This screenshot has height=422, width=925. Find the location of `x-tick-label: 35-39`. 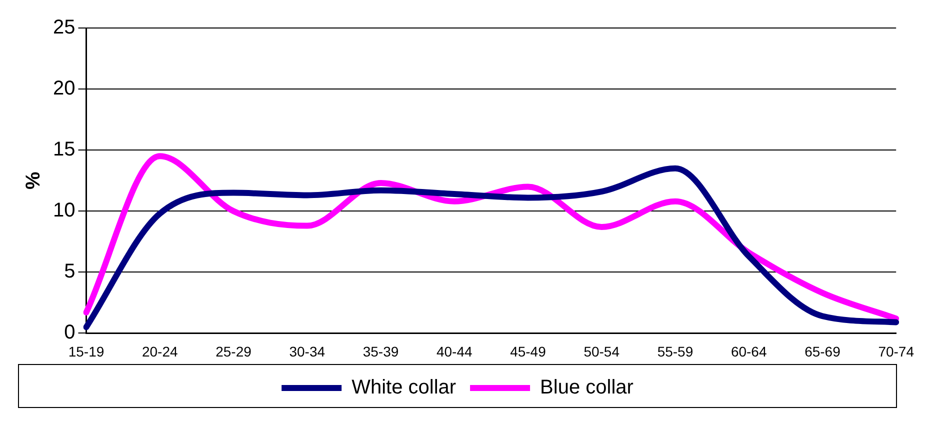

x-tick-label: 35-39 is located at coordinates (380, 351).